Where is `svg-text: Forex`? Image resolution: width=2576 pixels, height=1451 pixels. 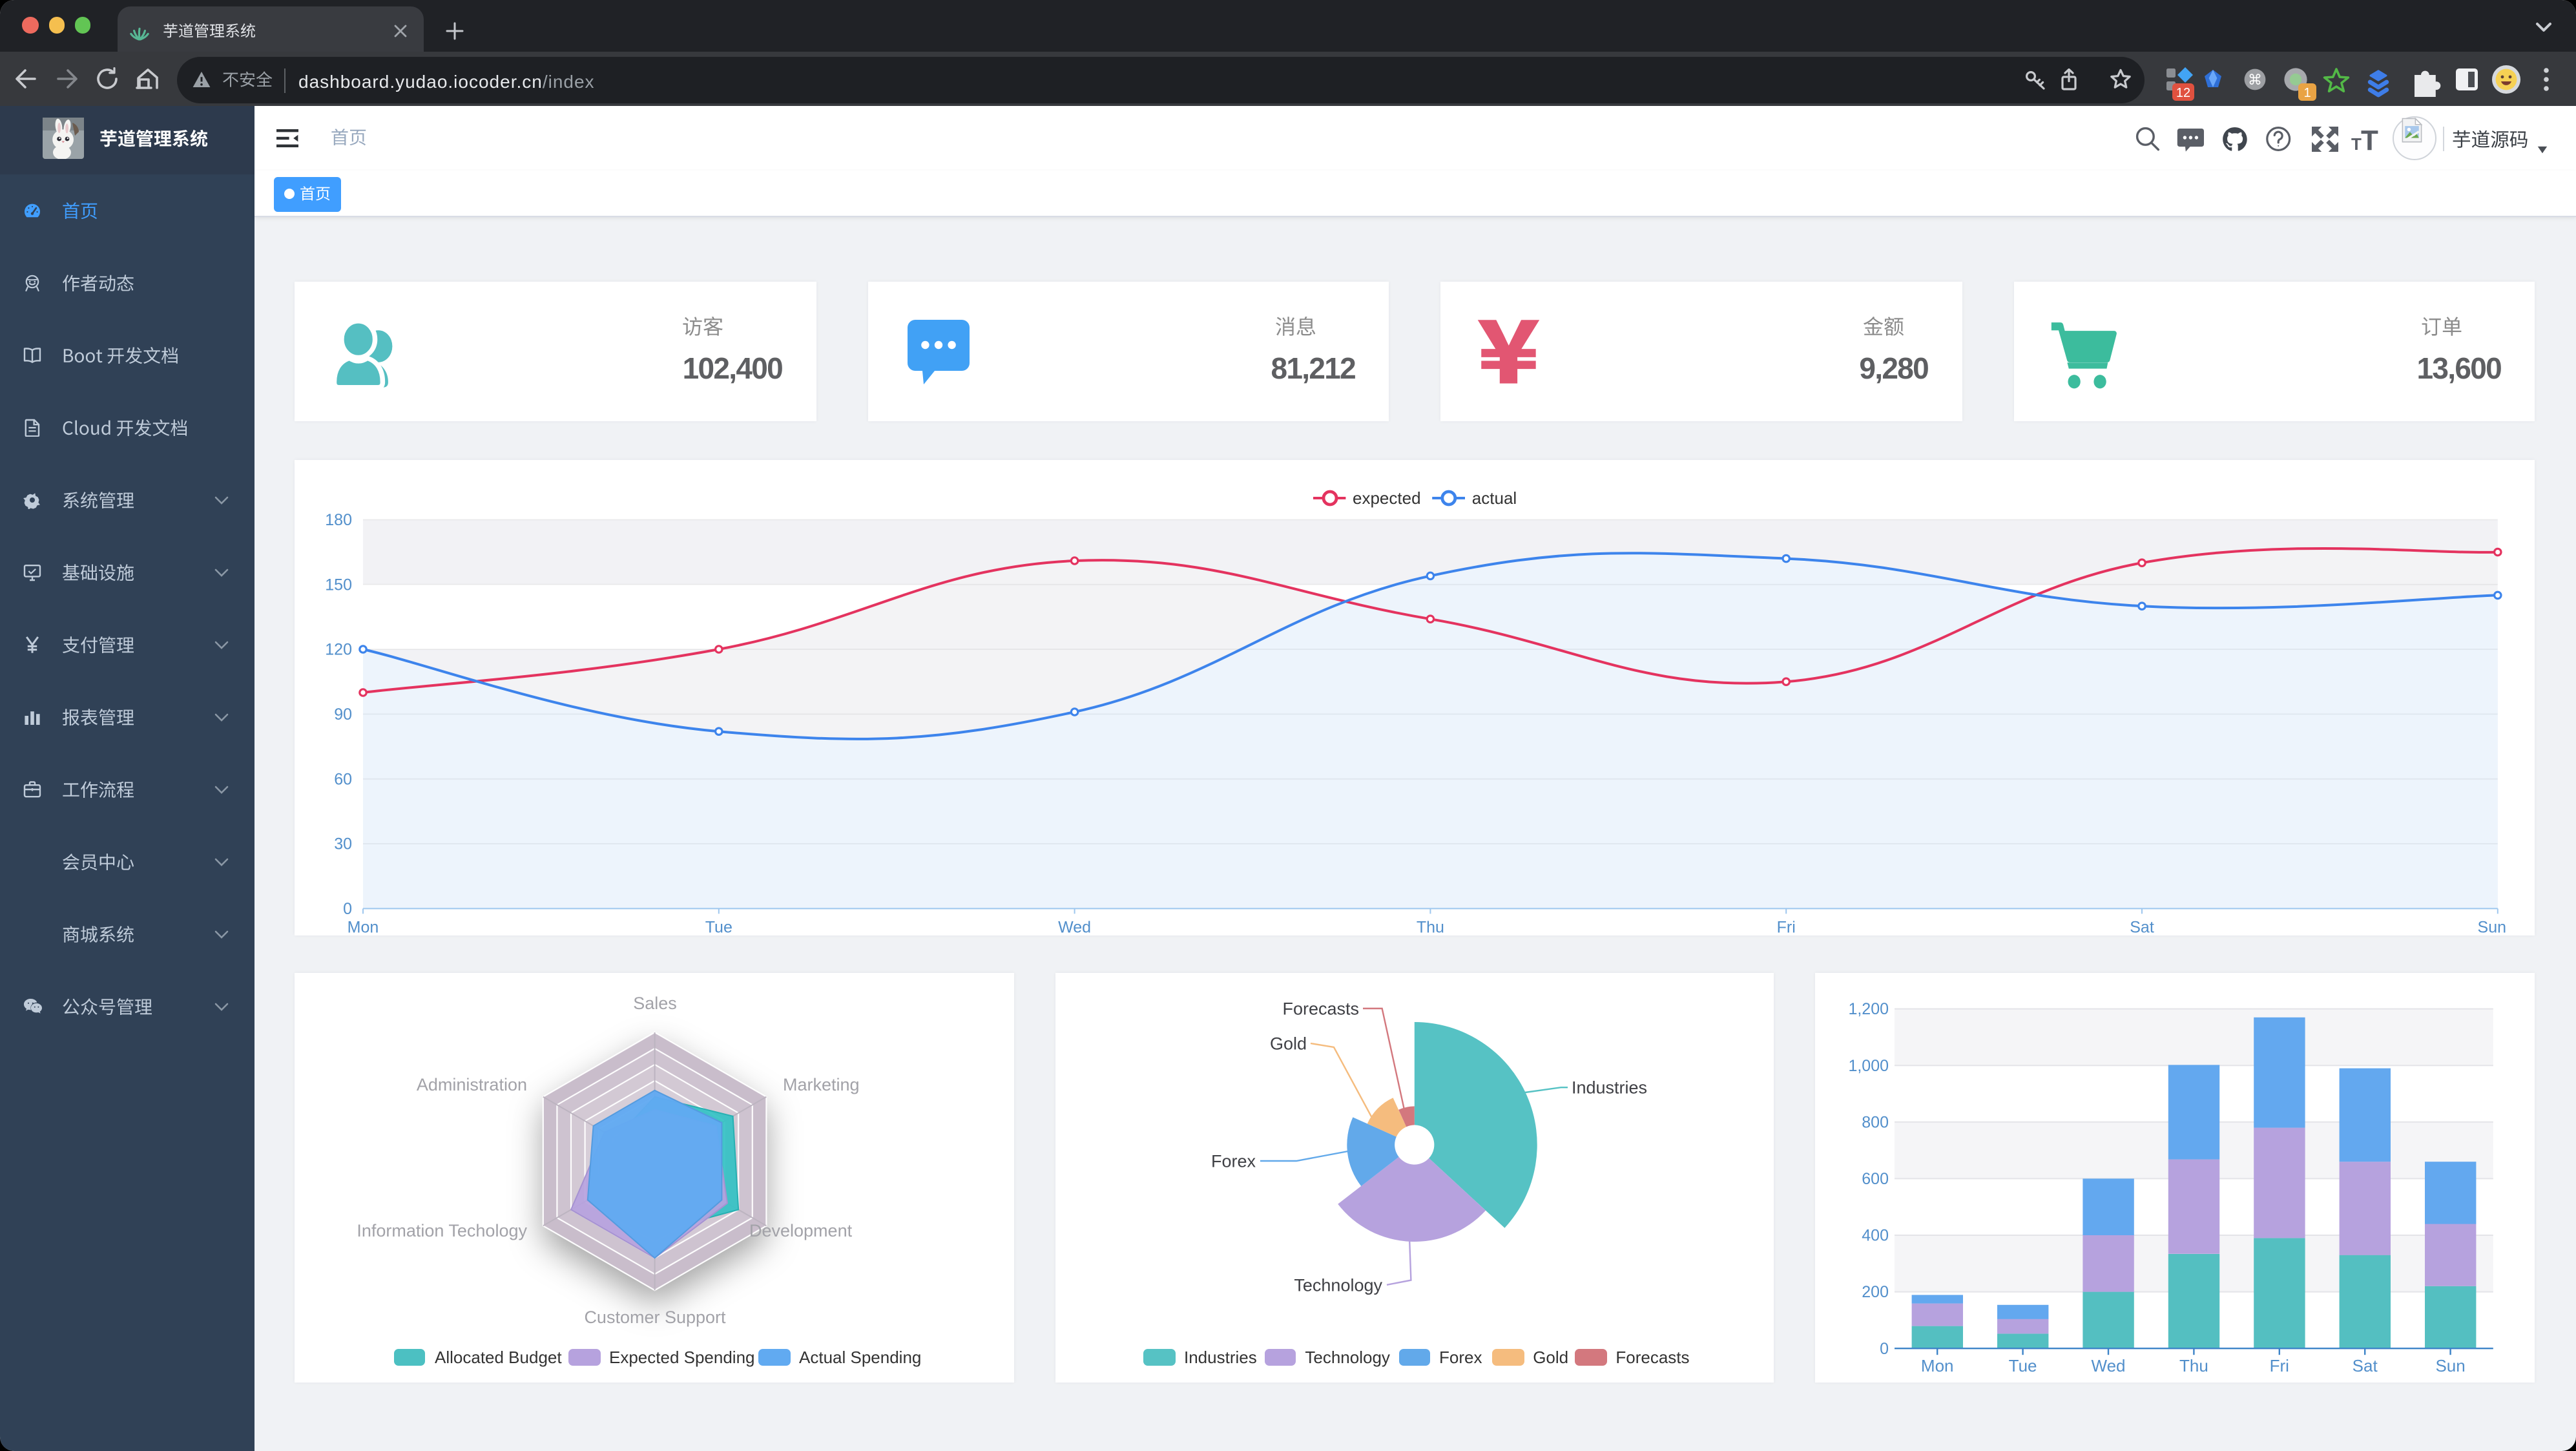 svg-text: Forex is located at coordinates (1233, 1161).